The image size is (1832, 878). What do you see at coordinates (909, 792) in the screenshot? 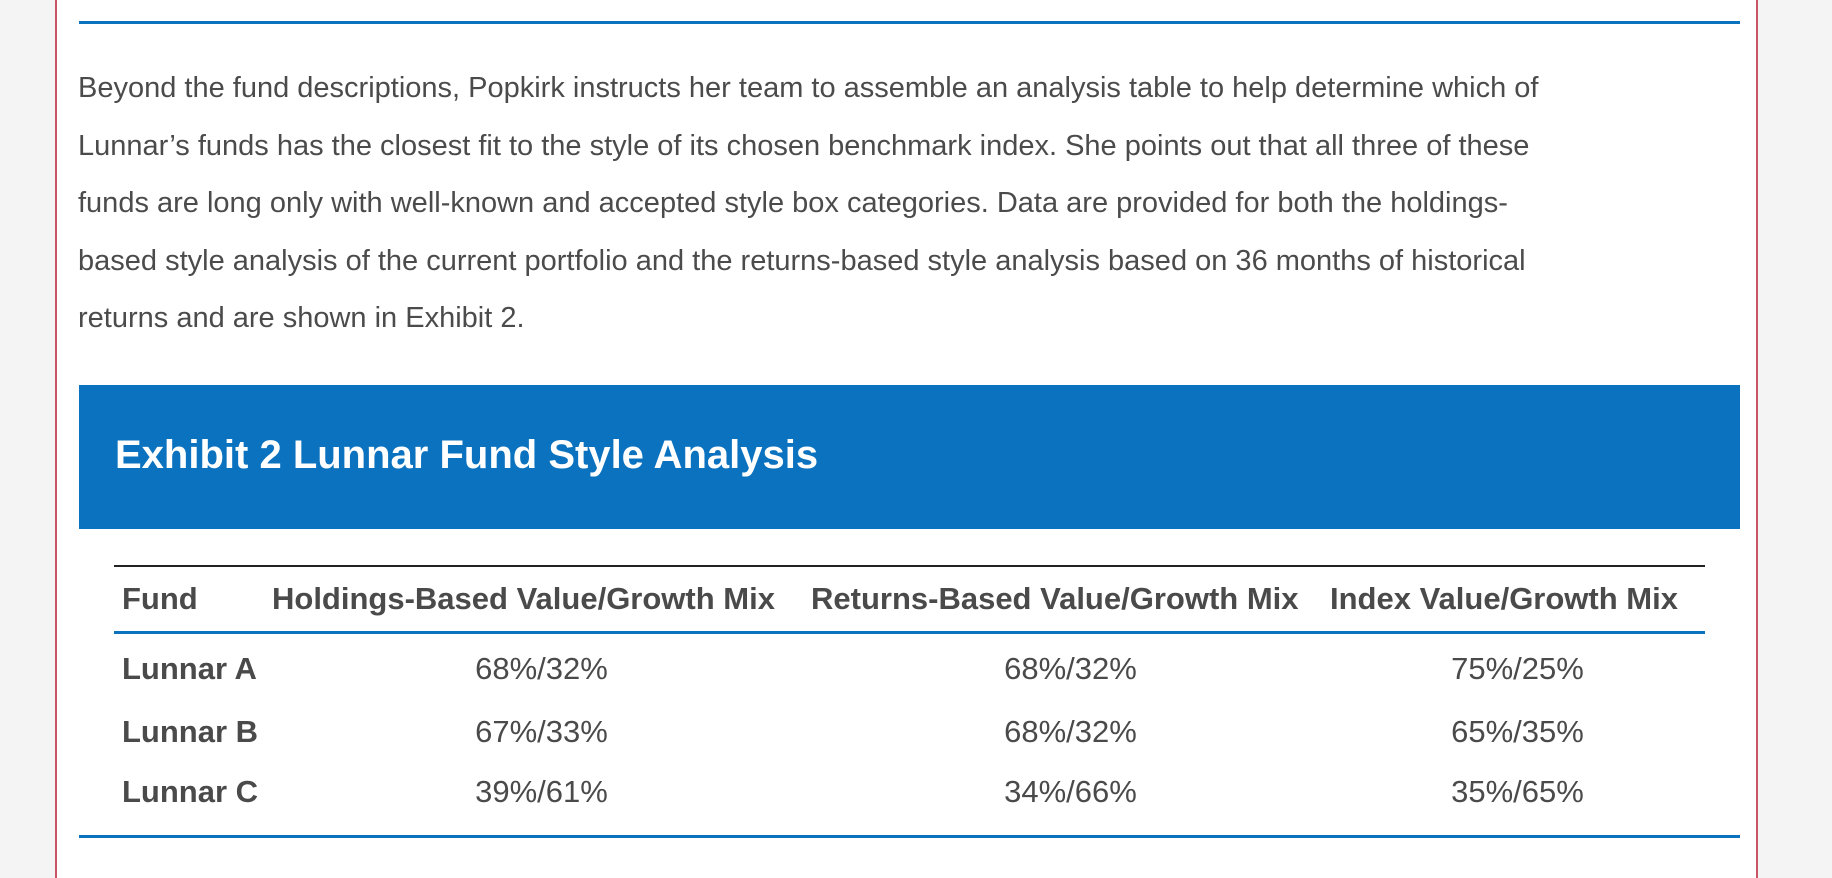
I see `table-row: Lunnar C 39%/61% 34%/66% 35%/65%` at bounding box center [909, 792].